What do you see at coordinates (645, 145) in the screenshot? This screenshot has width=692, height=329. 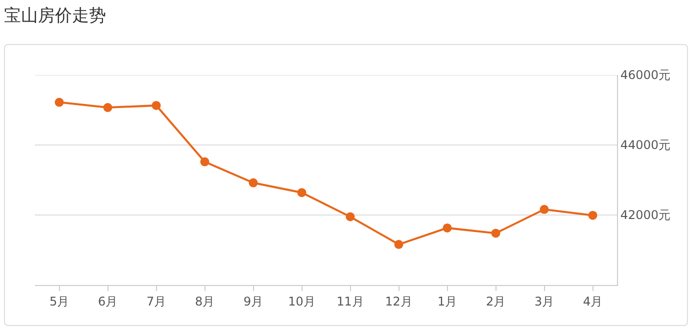 I see `y-tick-label: 44000元` at bounding box center [645, 145].